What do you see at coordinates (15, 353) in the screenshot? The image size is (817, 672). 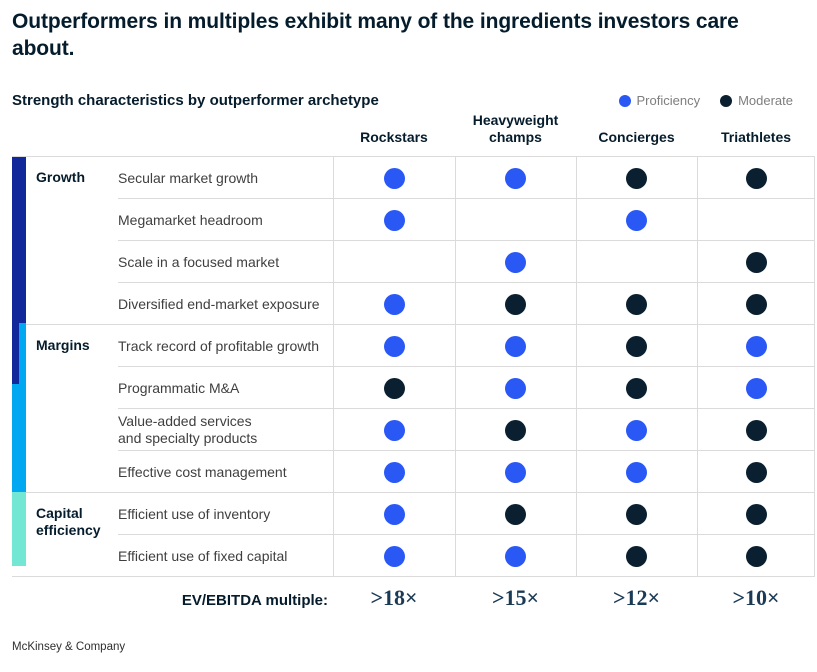 I see `growth-bar-overlap` at bounding box center [15, 353].